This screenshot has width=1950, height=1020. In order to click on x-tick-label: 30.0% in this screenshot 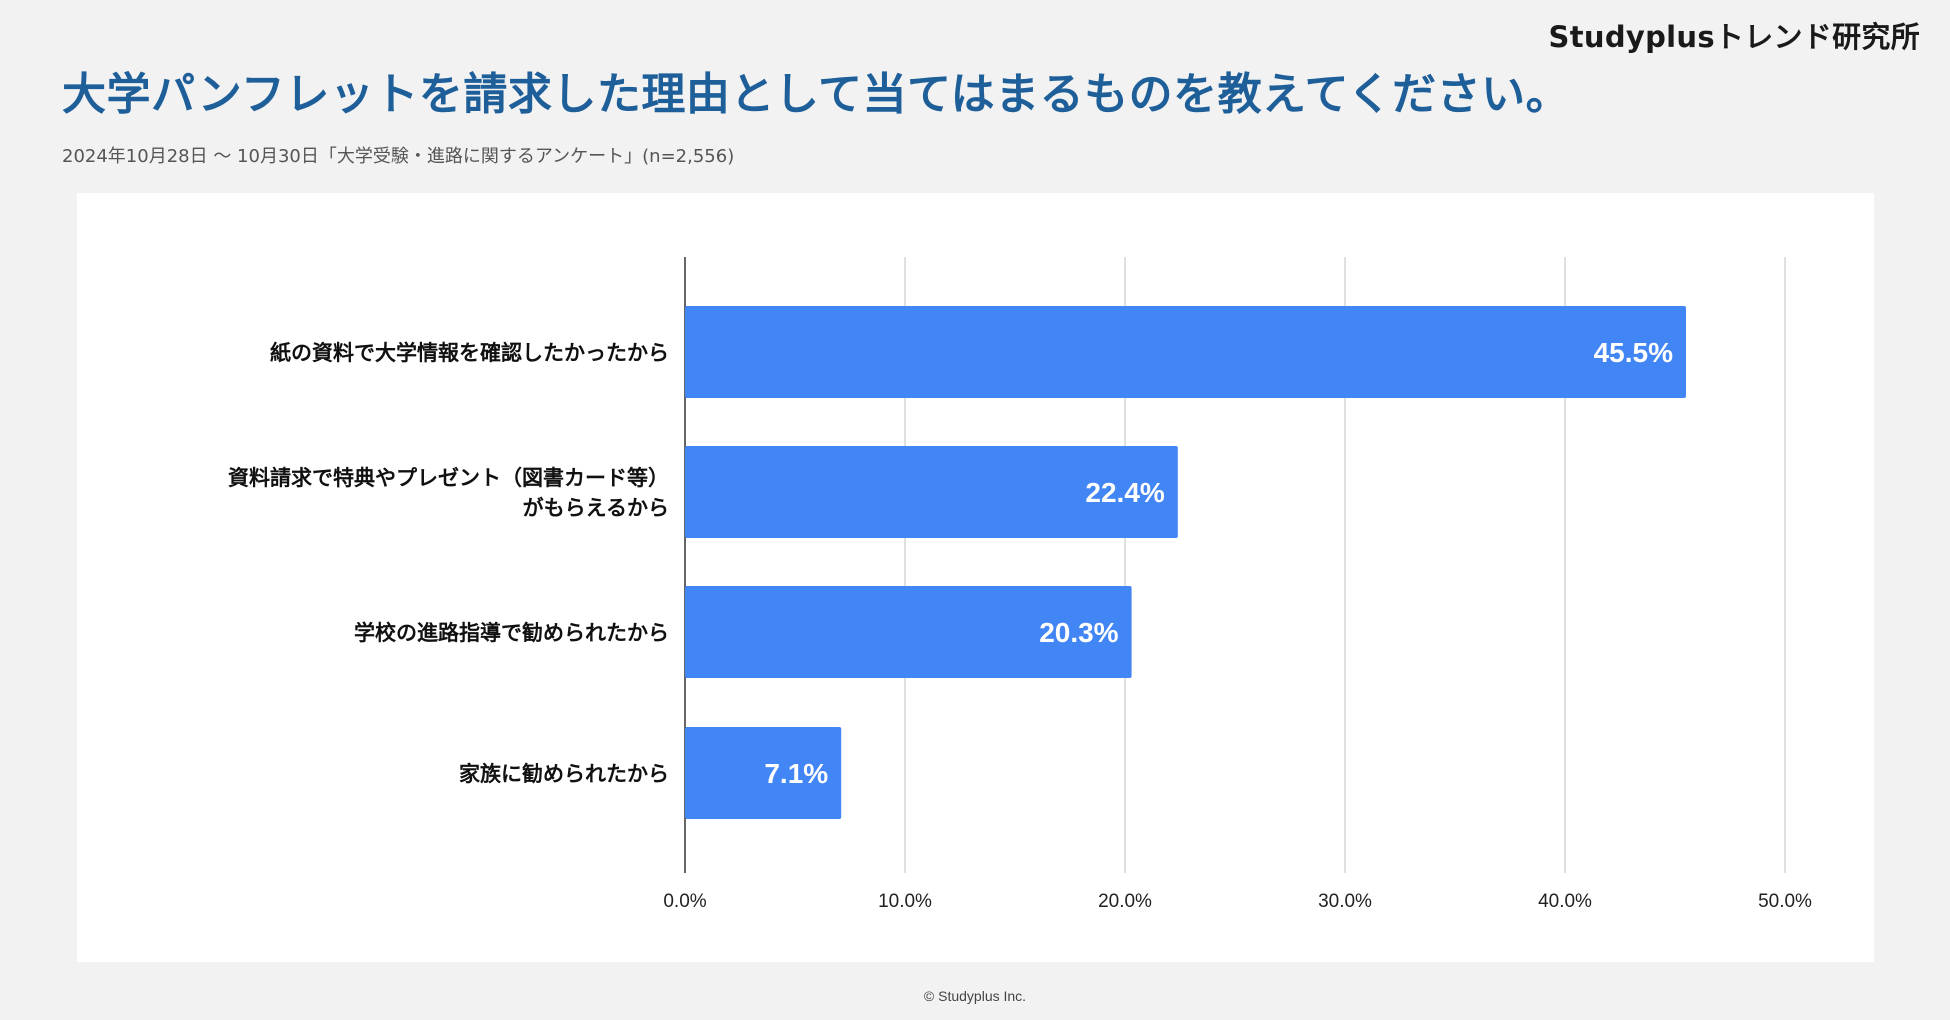, I will do `click(1345, 901)`.